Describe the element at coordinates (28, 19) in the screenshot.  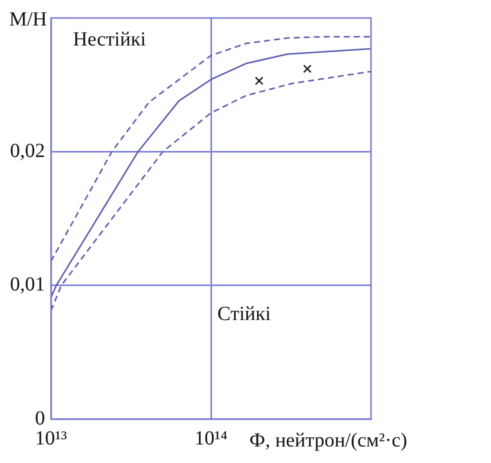
I see `y-axis-title: М/Н` at that location.